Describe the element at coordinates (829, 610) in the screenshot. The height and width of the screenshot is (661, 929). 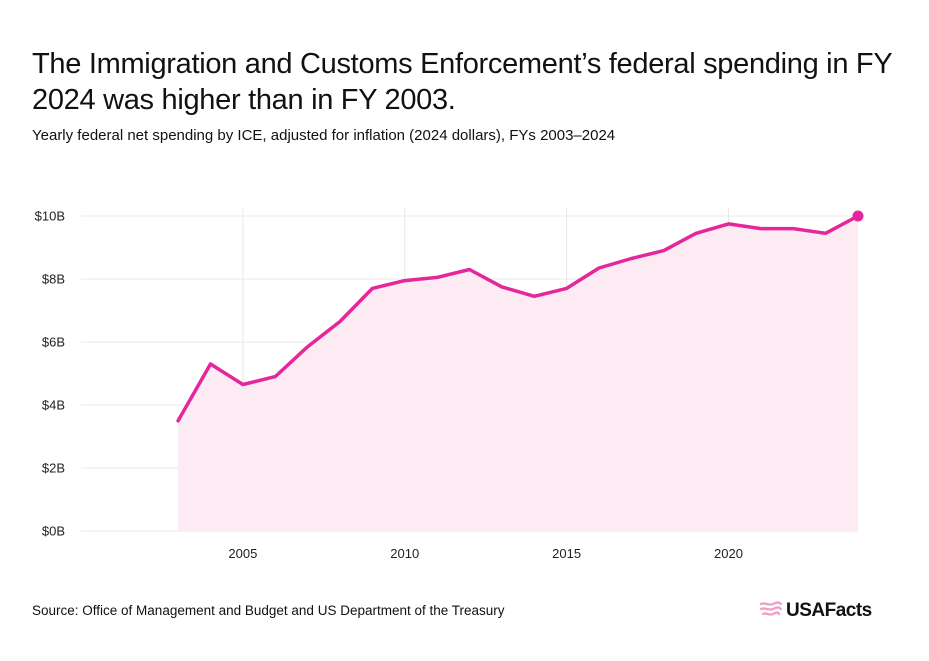
I see `logo-text: USAFacts` at that location.